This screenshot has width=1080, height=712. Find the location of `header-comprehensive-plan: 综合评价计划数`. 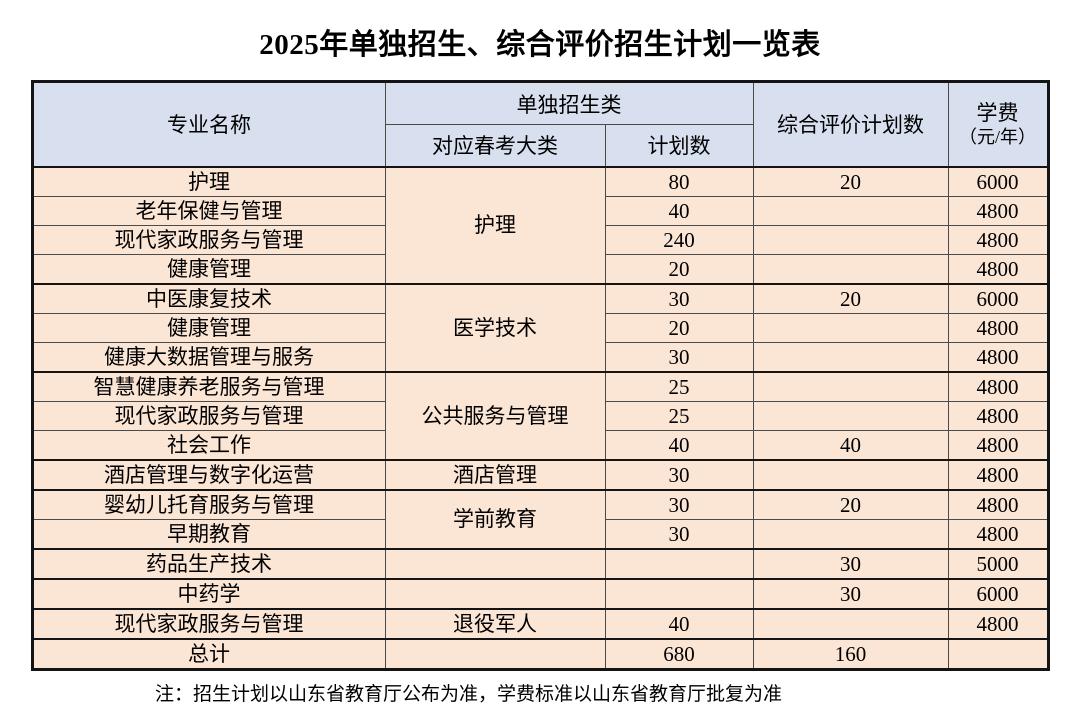

header-comprehensive-plan: 综合评价计划数 is located at coordinates (850, 124).